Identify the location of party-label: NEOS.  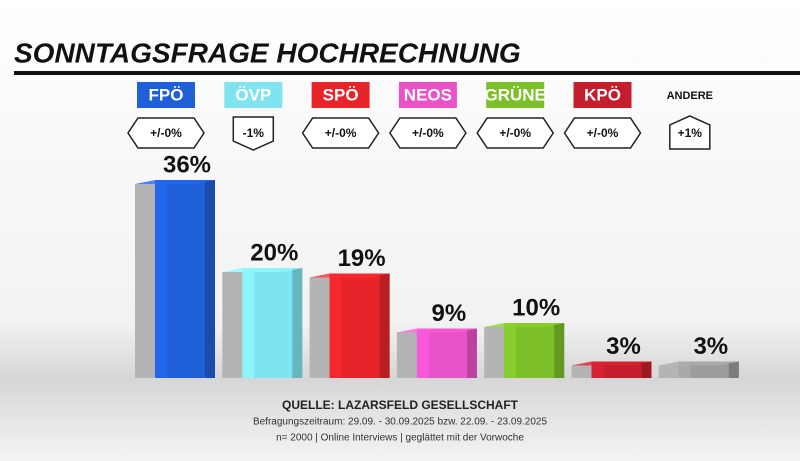
(428, 94).